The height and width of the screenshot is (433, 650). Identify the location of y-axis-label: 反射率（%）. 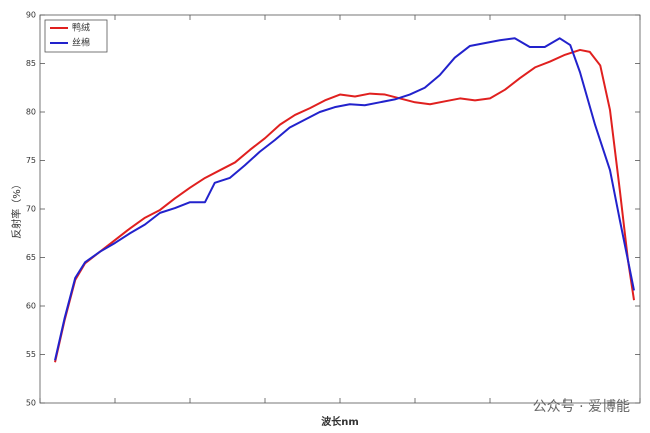
(16, 209).